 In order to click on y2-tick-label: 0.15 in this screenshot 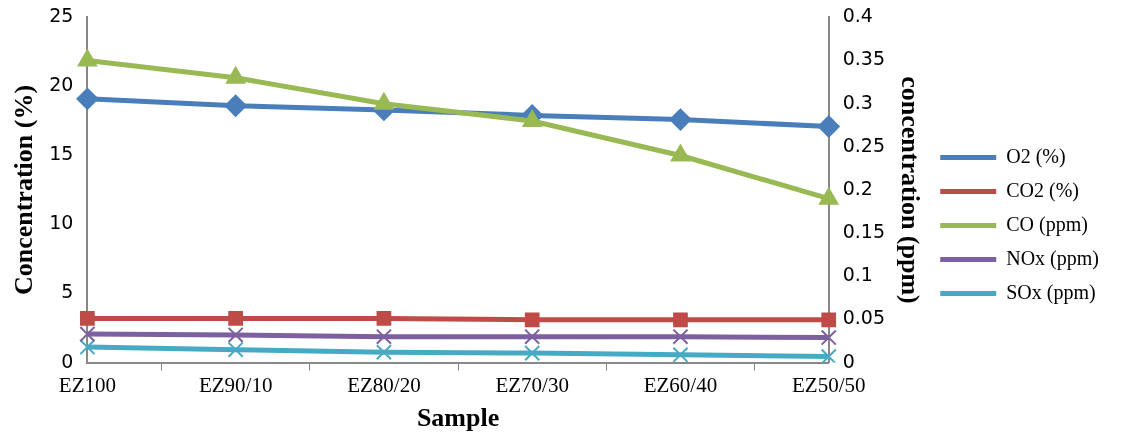, I will do `click(864, 231)`.